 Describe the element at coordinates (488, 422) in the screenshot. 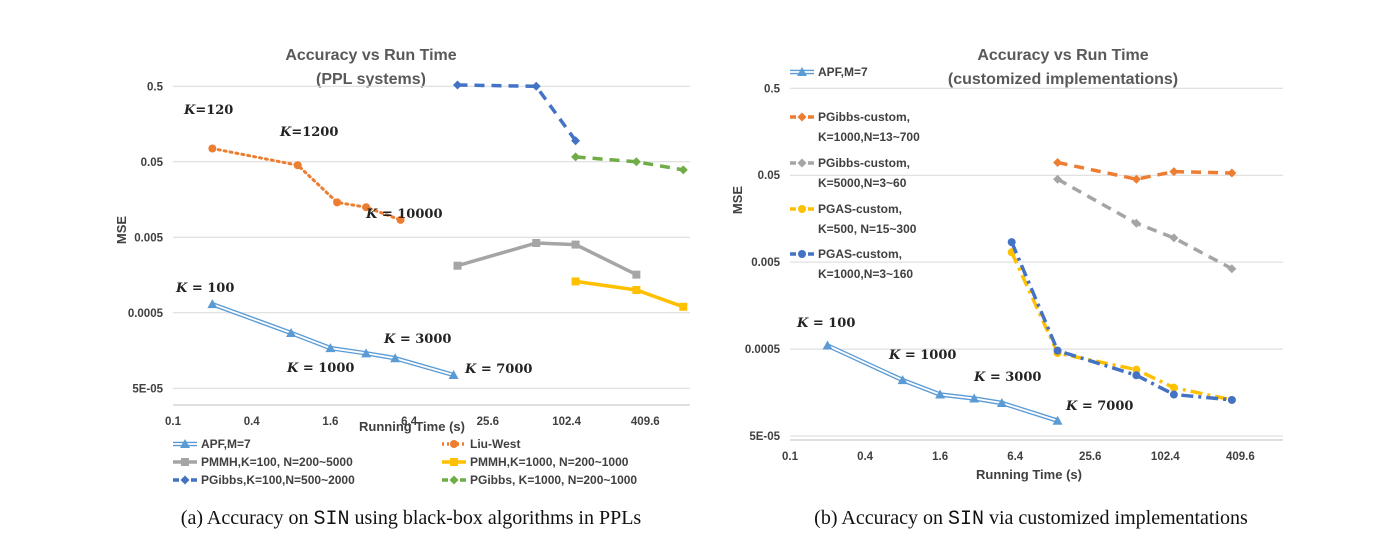

I see `x-tick-label: 25.6` at that location.